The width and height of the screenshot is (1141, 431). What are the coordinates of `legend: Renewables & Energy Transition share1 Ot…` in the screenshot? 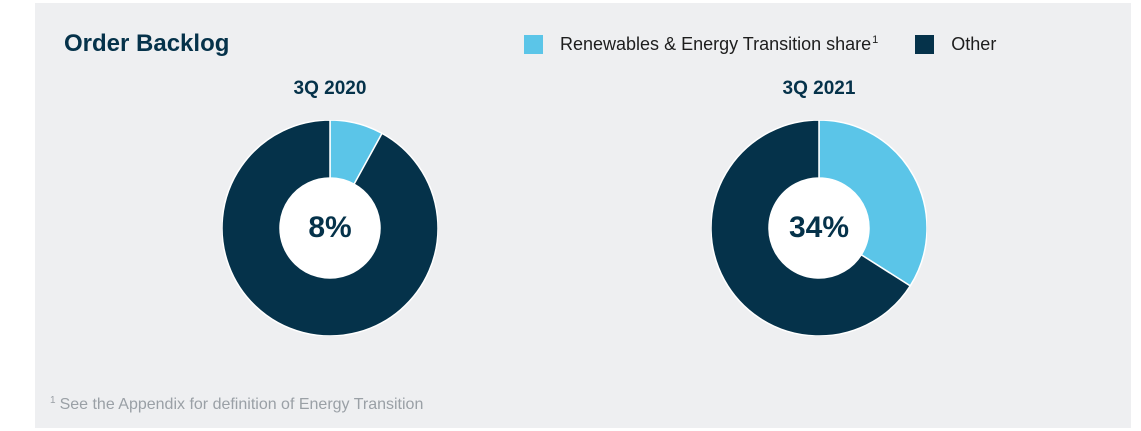 It's located at (760, 44).